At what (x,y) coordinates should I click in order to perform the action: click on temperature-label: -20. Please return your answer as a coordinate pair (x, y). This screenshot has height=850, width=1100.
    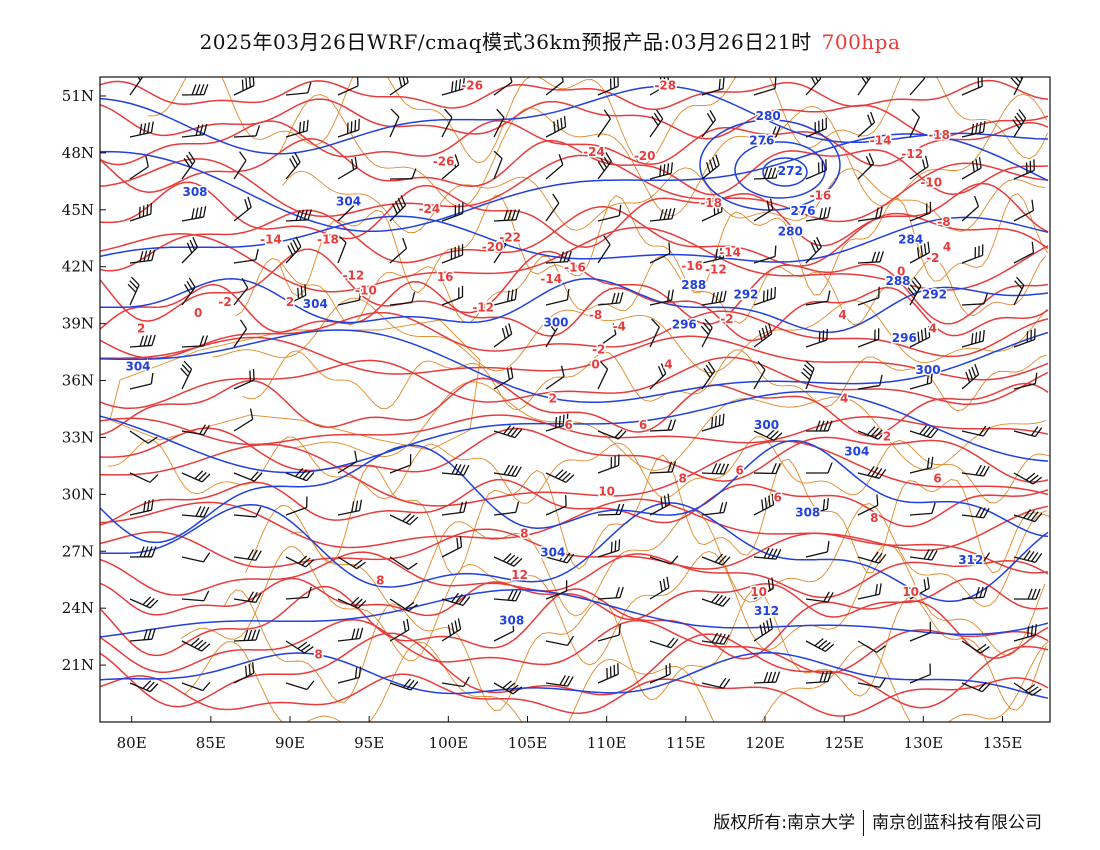
    Looking at the image, I should click on (645, 156).